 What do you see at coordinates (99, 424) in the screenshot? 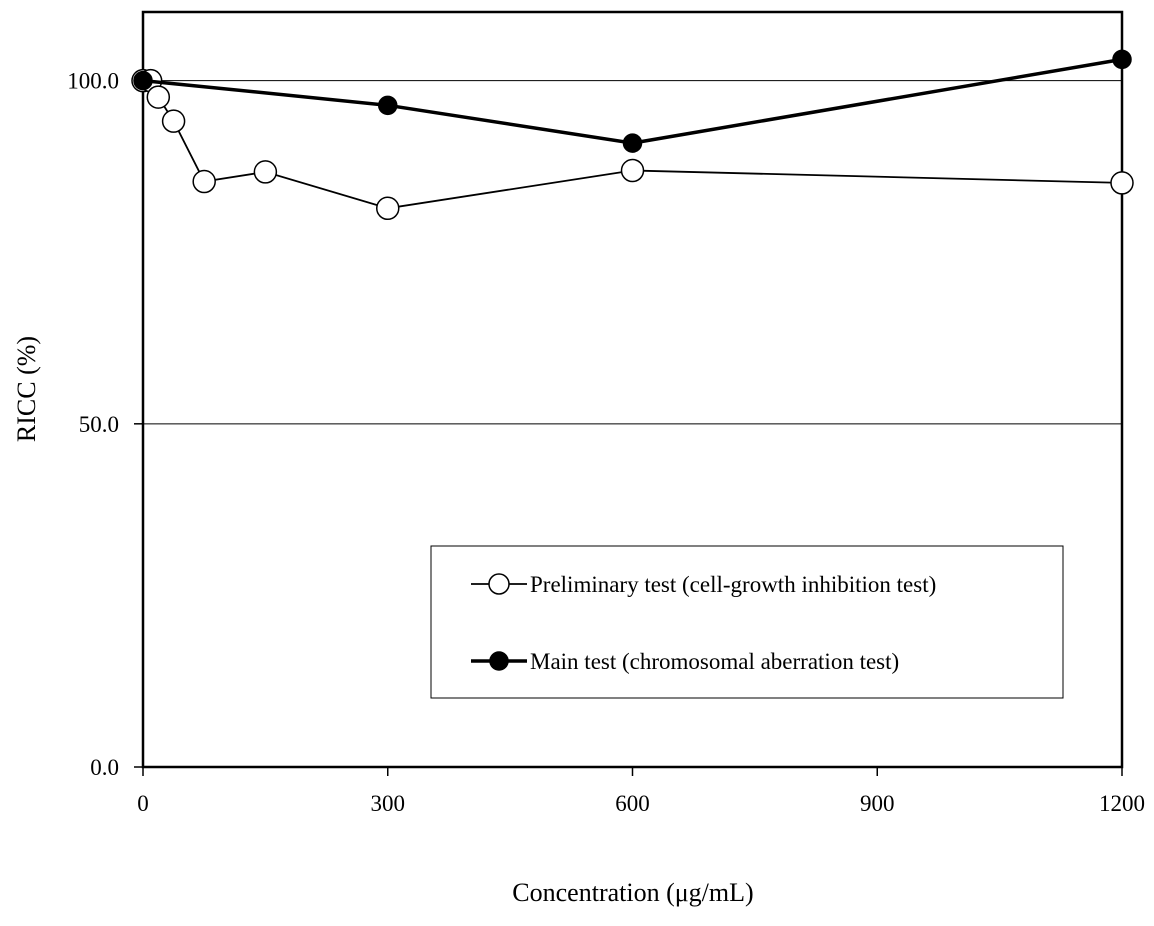
I see `y-tick-label: 50.0` at bounding box center [99, 424].